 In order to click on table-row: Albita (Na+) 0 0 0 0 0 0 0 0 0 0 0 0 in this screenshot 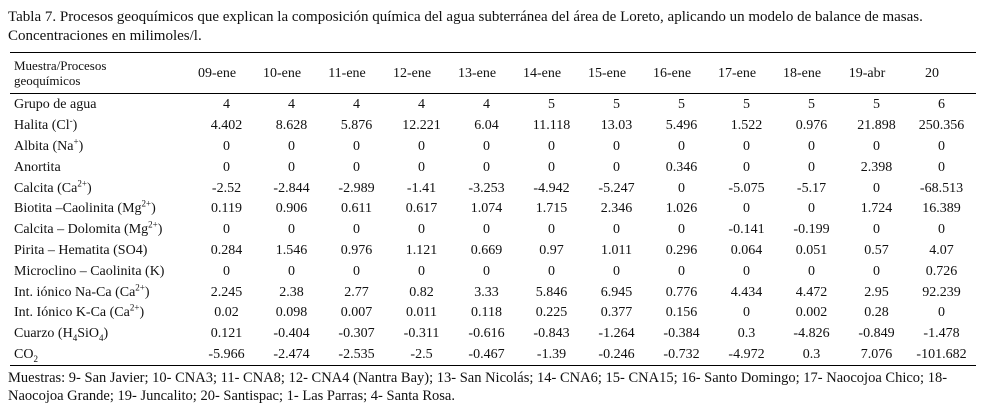, I will do `click(492, 147)`.